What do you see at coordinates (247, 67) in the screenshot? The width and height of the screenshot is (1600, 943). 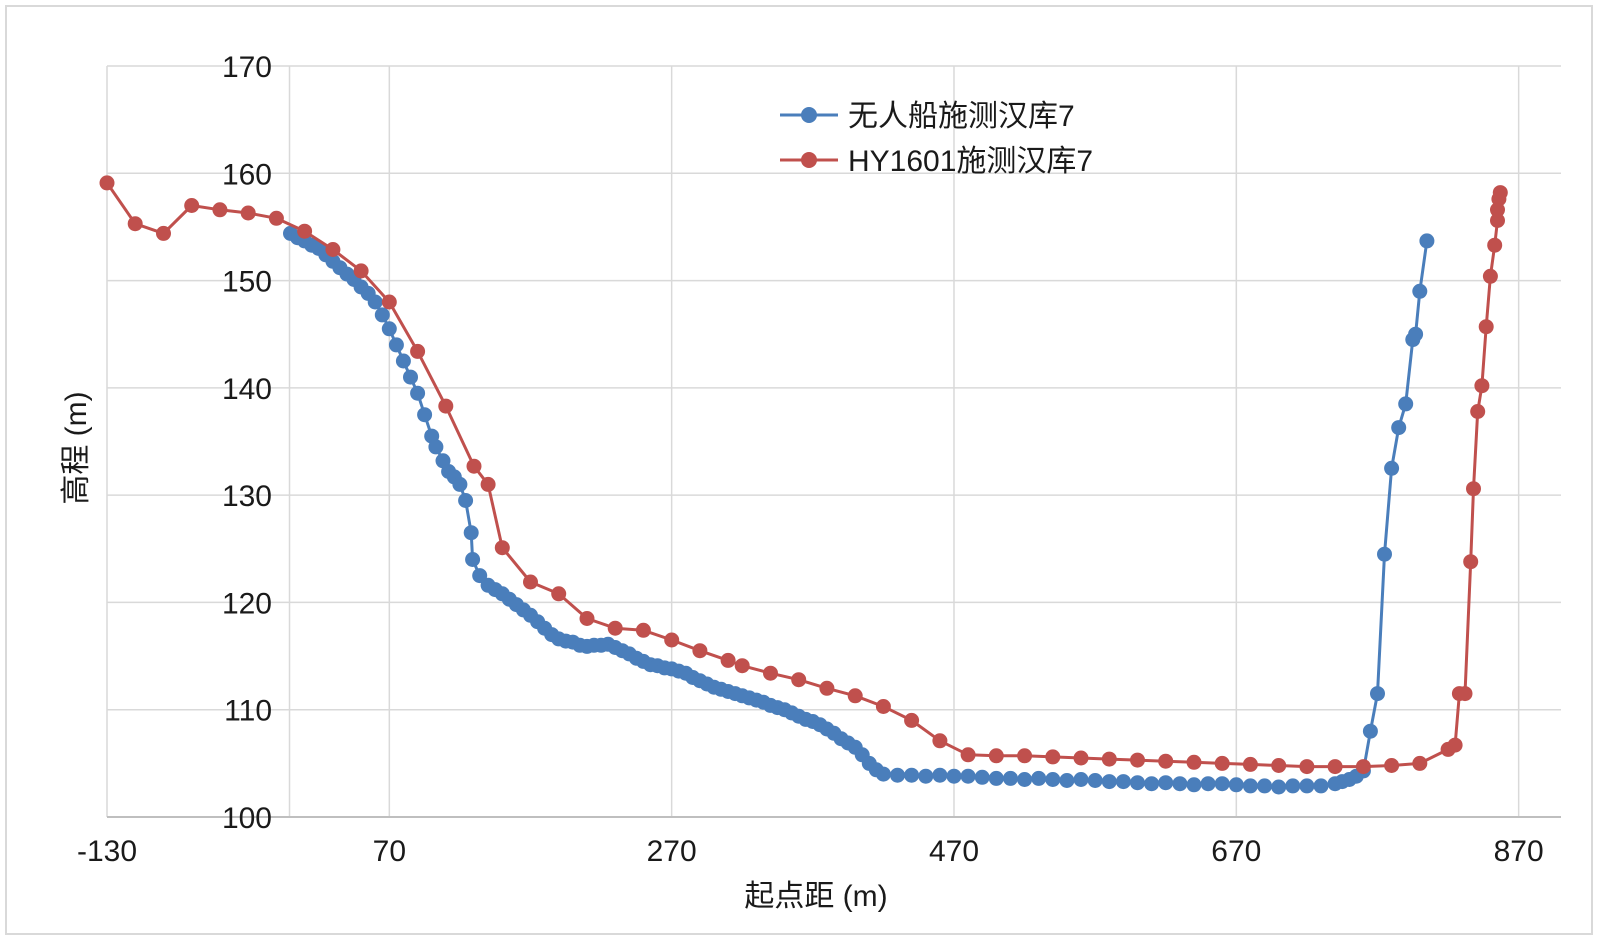 I see `y-tick-label-7: 170` at bounding box center [247, 67].